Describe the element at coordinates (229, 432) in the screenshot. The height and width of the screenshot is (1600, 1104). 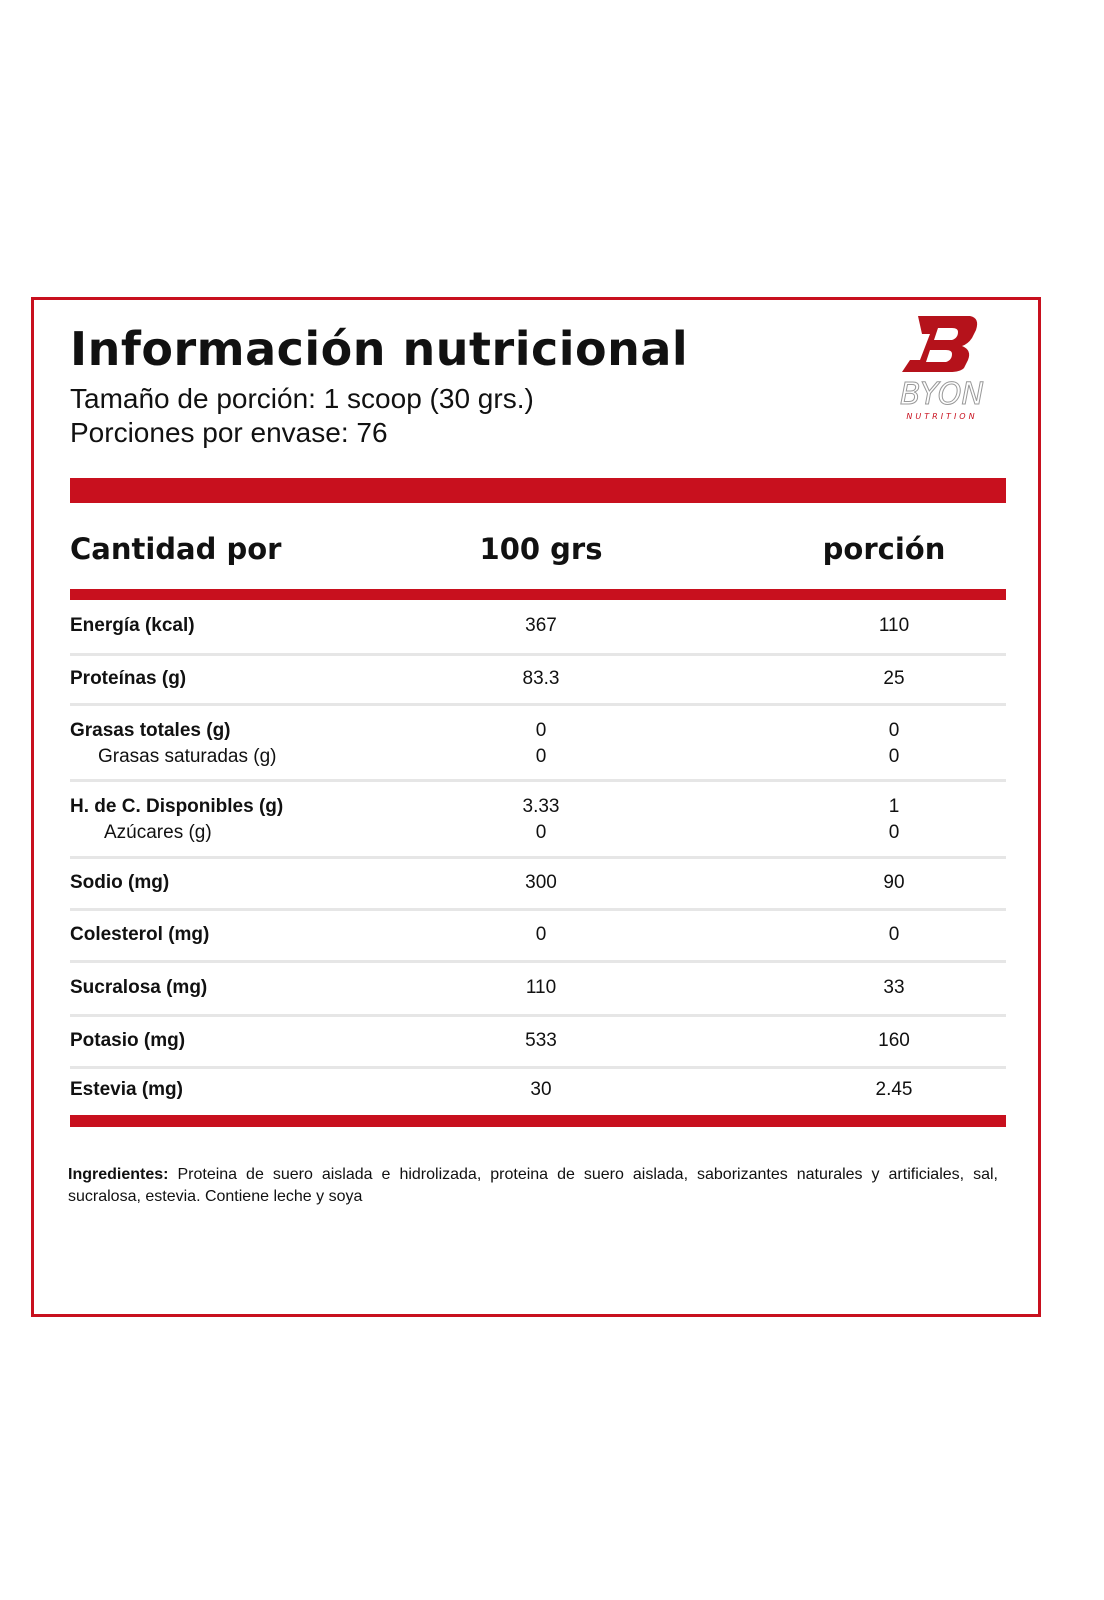
I see `servings-per-container: Porciones por envase: 76` at that location.